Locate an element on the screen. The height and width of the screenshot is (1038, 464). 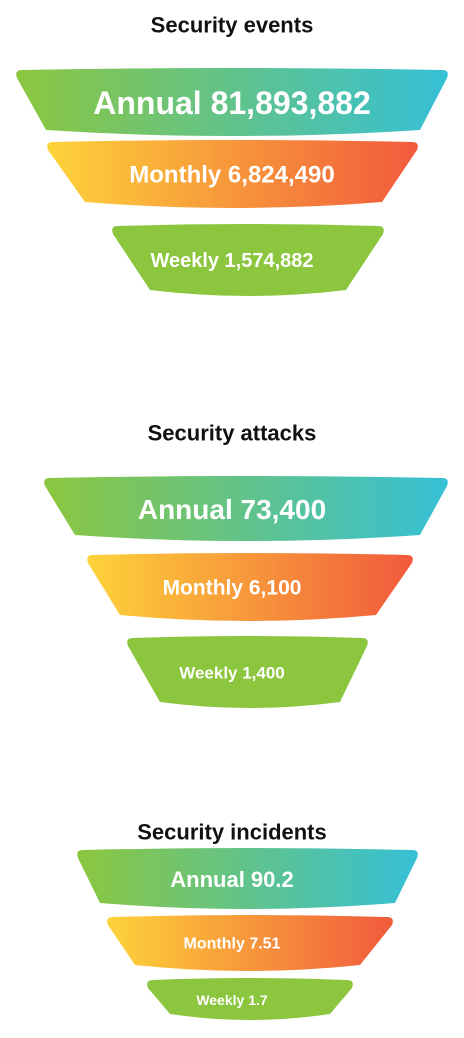
funnel-label: Annual 73,400 is located at coordinates (232, 509).